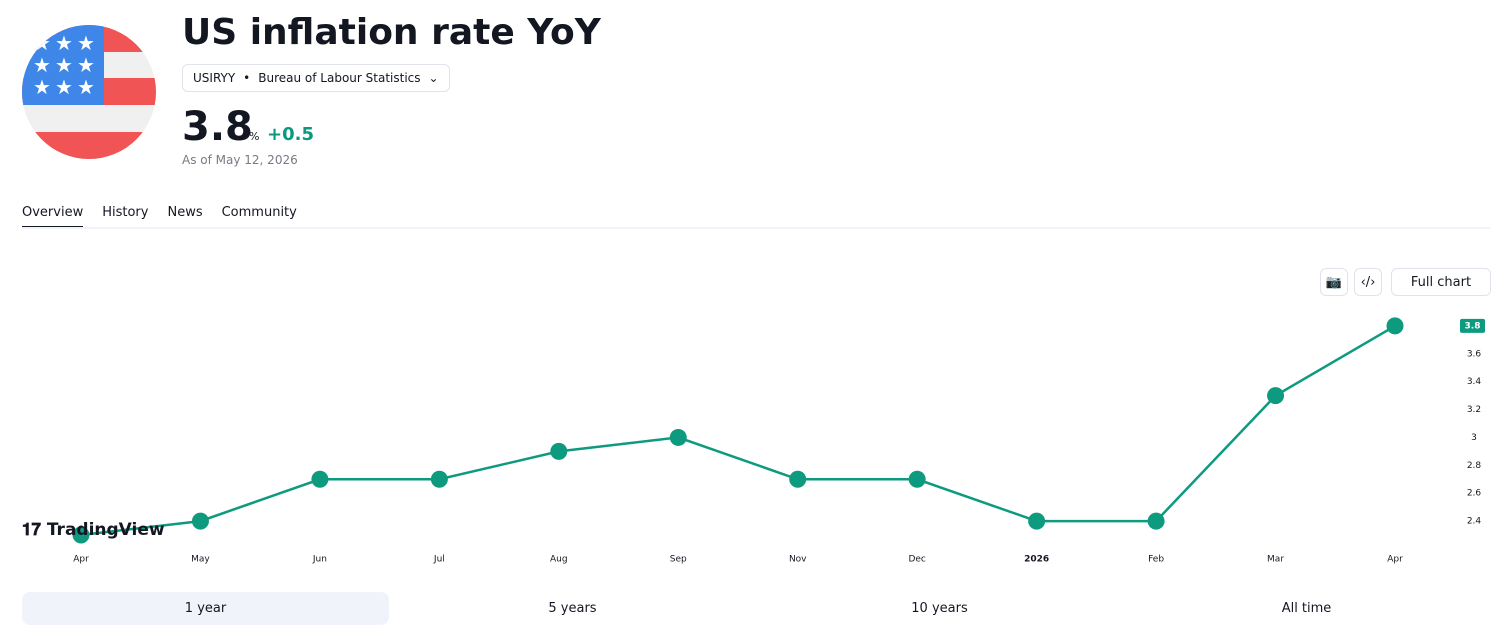  What do you see at coordinates (391, 32) in the screenshot?
I see `title: US inflation rate YoY` at bounding box center [391, 32].